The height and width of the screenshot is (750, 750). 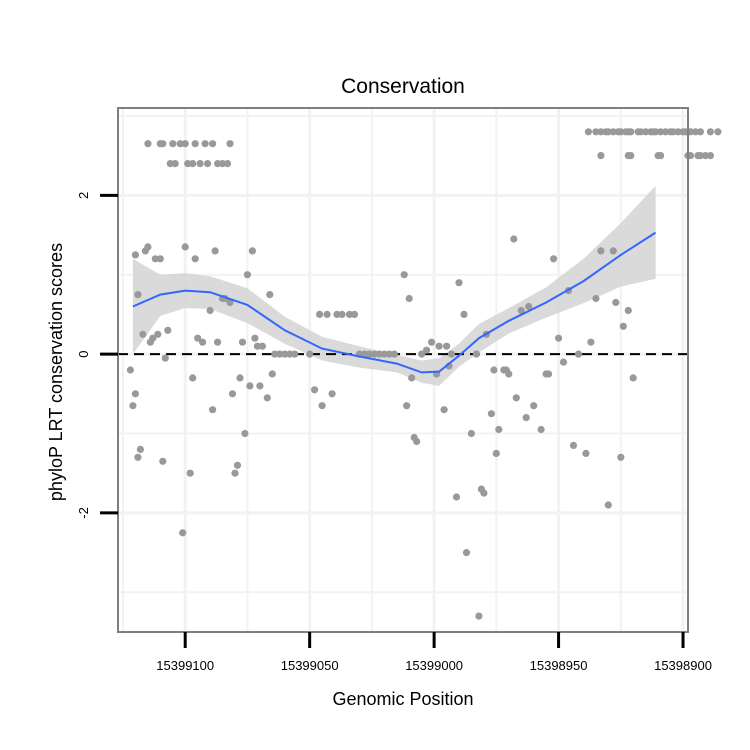 I want to click on x-tick-label: 15398900, so click(x=683, y=665).